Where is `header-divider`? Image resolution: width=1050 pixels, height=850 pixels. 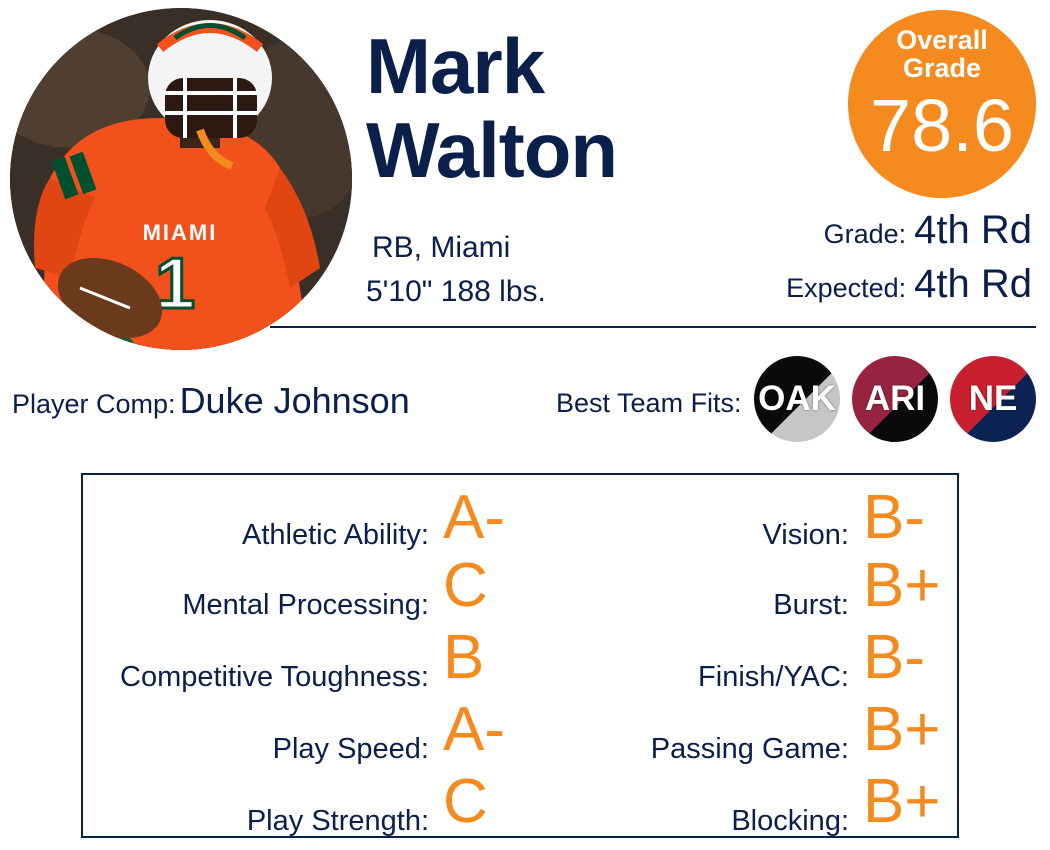 header-divider is located at coordinates (653, 327).